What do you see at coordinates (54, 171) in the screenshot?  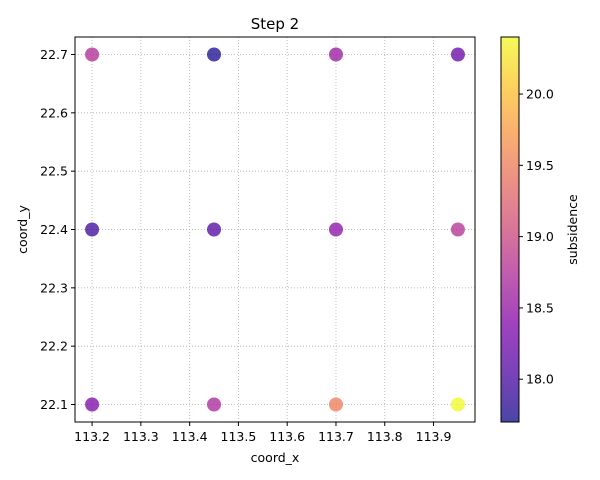 I see `y-tick-label: 22.5` at bounding box center [54, 171].